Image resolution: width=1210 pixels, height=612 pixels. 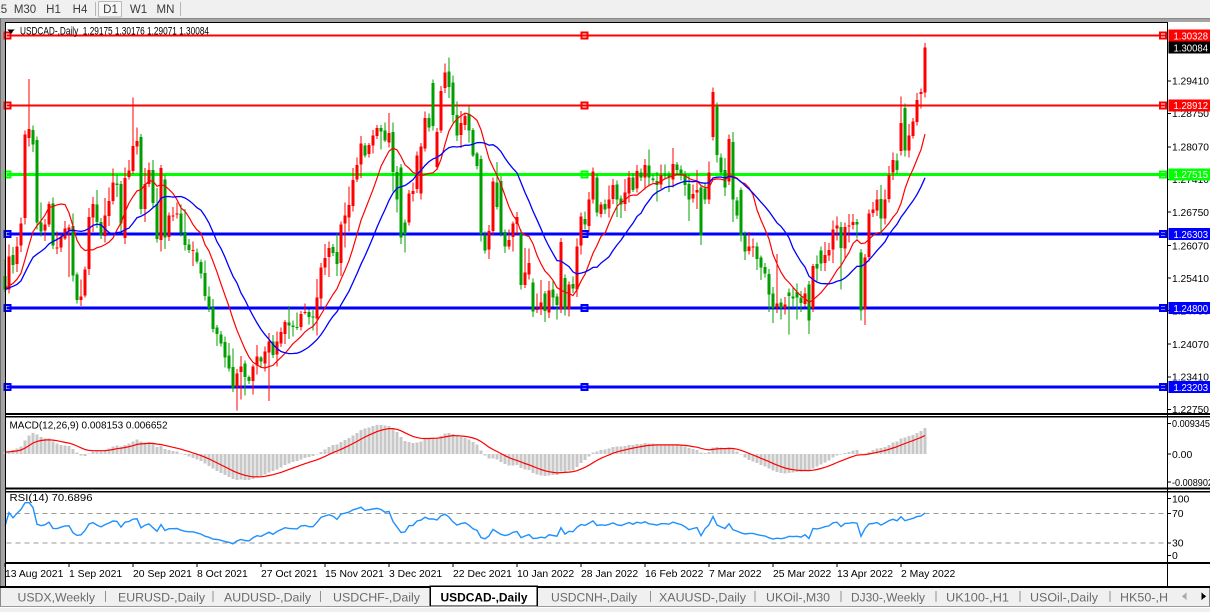 I want to click on svg-text: 13 Apr 2022, so click(x=865, y=574).